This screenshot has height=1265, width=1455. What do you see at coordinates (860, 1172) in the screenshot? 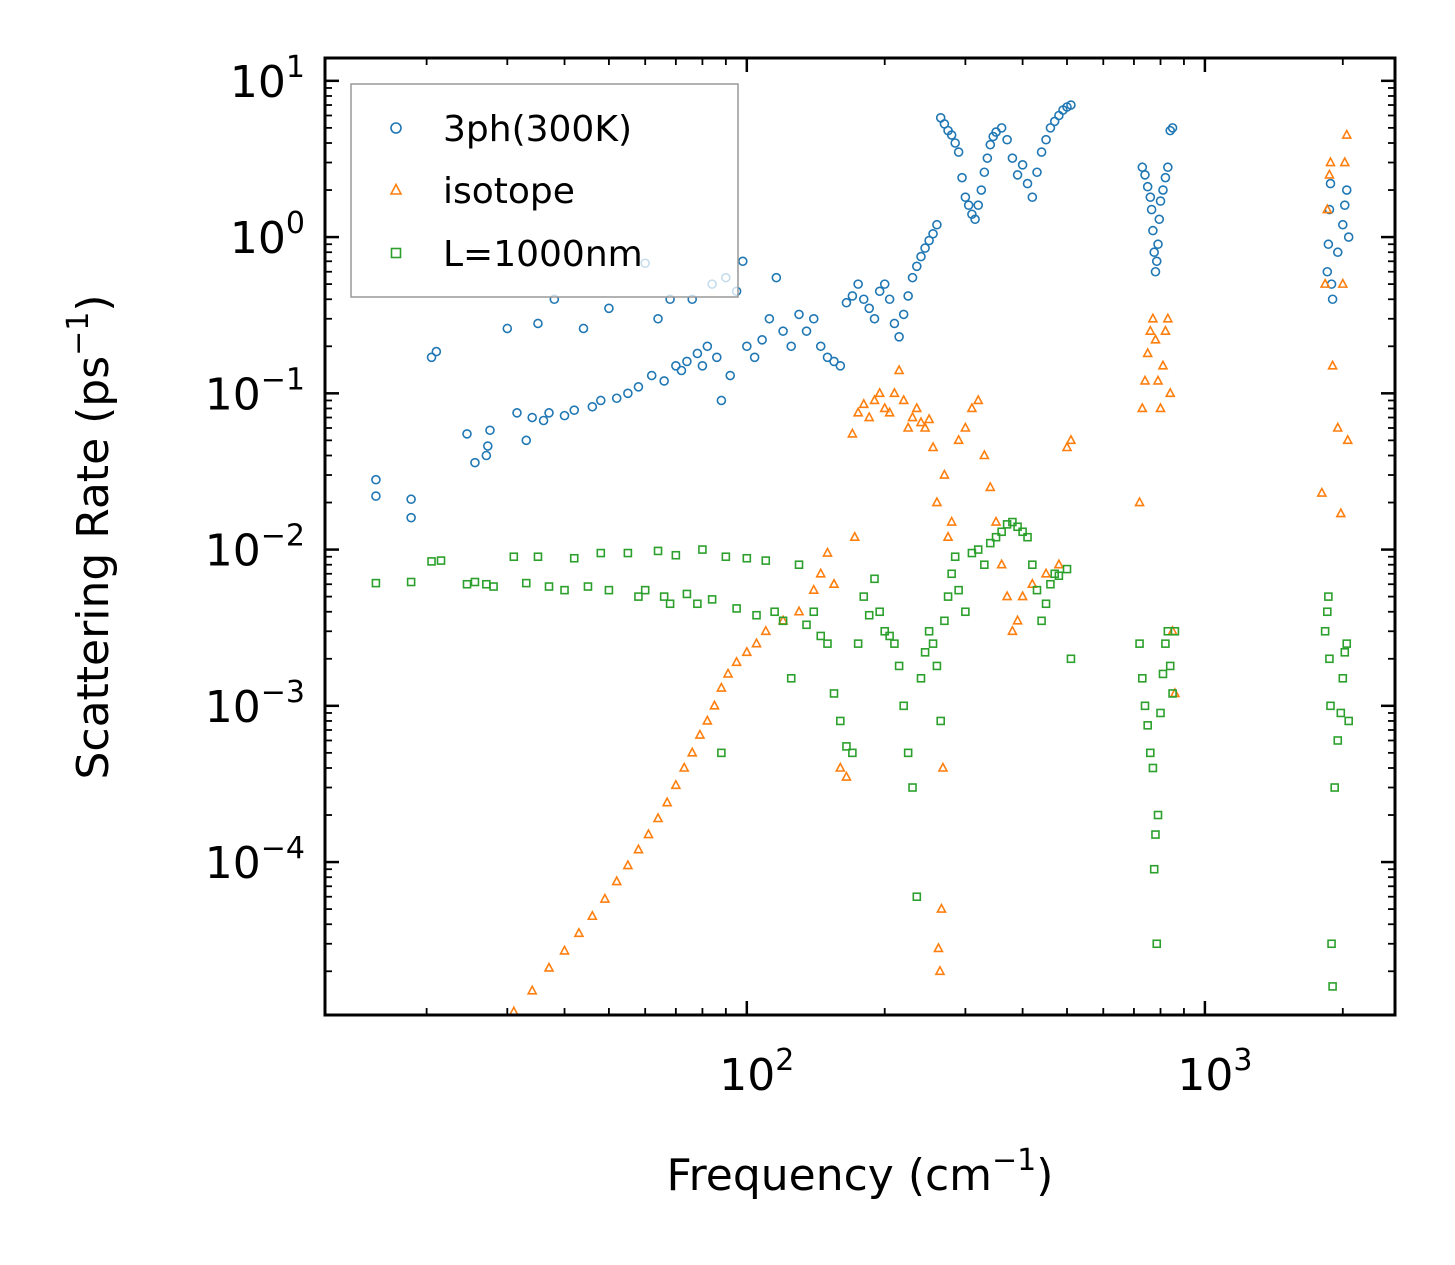
I see `x-axis-label: Frequency (cm−1)` at bounding box center [860, 1172].